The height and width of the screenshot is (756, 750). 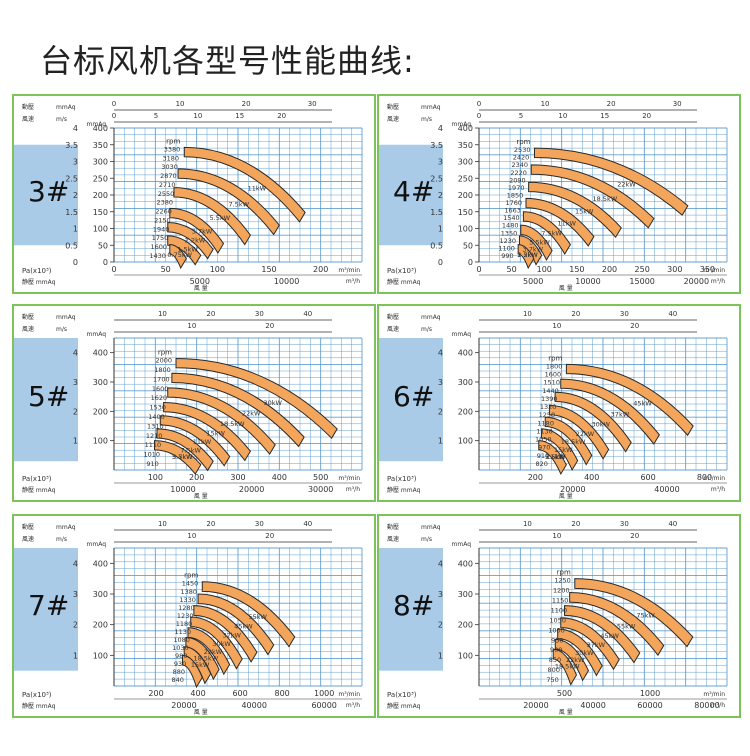 What do you see at coordinates (258, 617) in the screenshot?
I see `power-label: 55kW` at bounding box center [258, 617].